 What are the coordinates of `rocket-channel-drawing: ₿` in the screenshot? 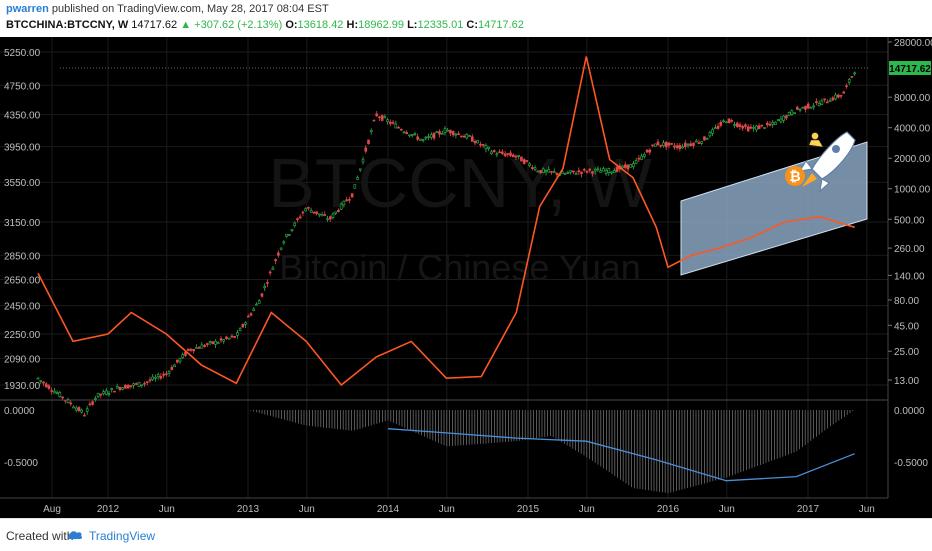 It's located at (774, 203).